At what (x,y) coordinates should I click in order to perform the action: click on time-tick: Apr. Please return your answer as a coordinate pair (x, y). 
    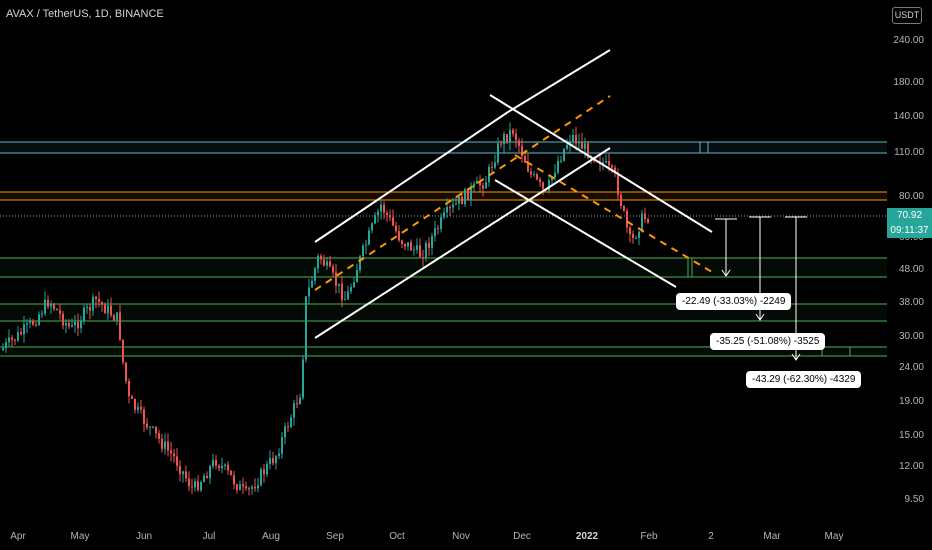
    Looking at the image, I should click on (18, 536).